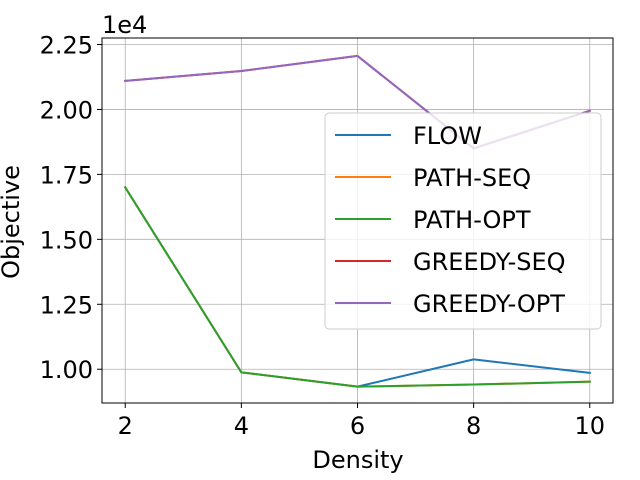 Image resolution: width=640 pixels, height=480 pixels. Describe the element at coordinates (473, 426) in the screenshot. I see `x-tick-label: 8` at that location.